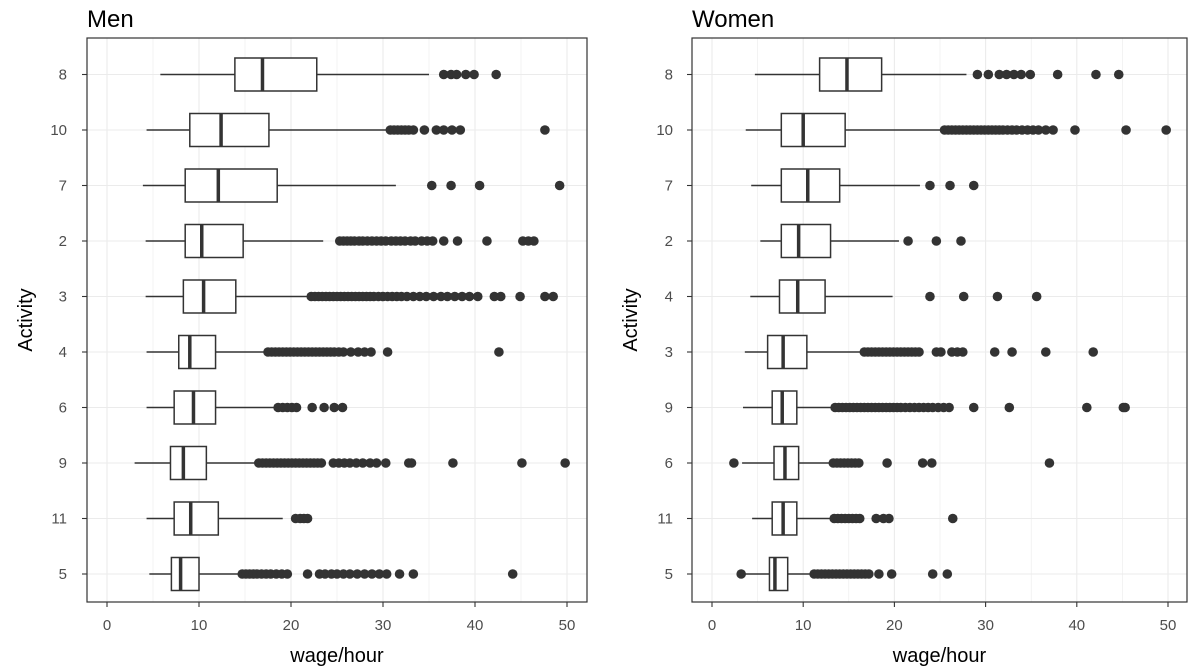  Describe the element at coordinates (669, 75) in the screenshot. I see `y-tick-label: 8` at that location.